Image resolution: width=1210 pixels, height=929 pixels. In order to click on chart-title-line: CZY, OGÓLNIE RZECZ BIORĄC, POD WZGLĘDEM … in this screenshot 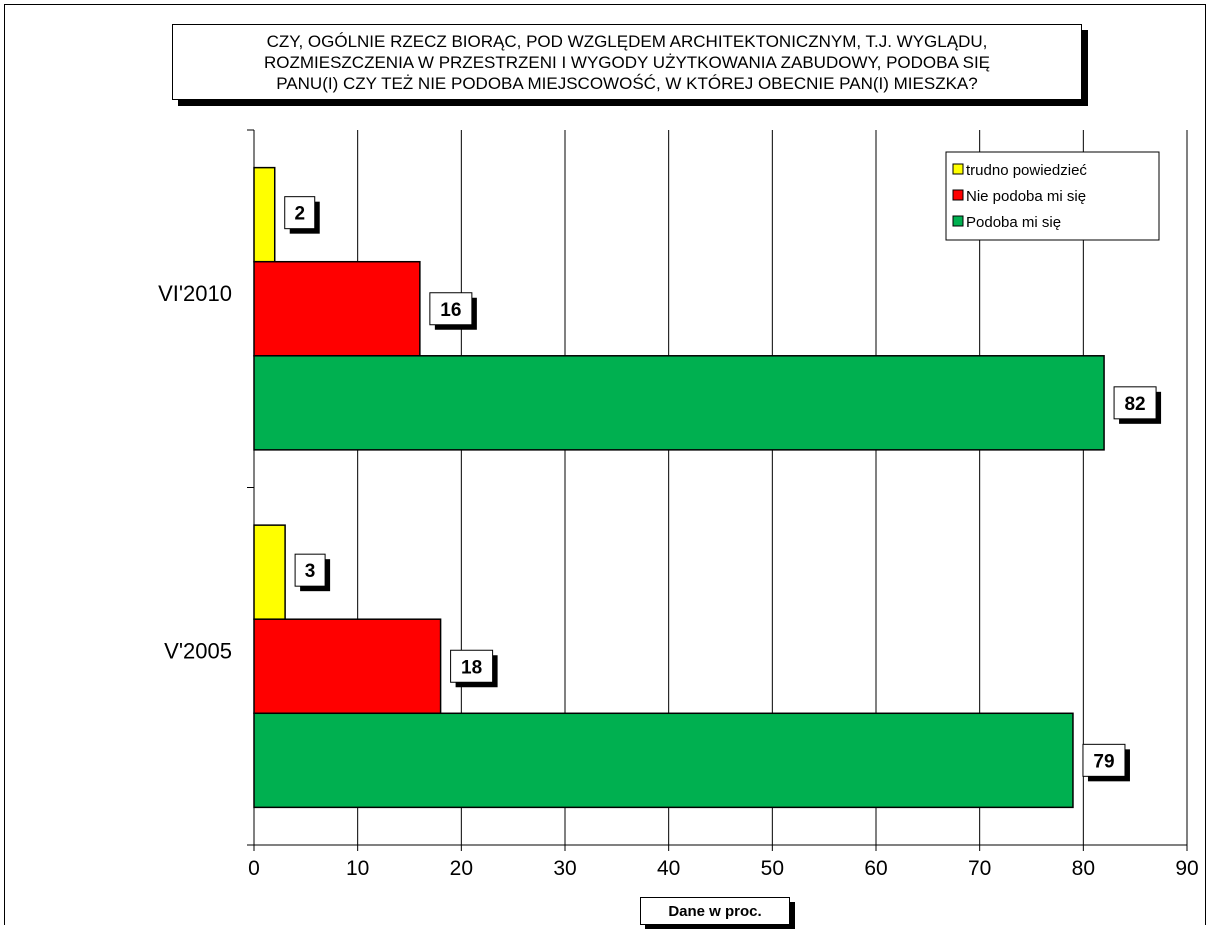, I will do `click(627, 41)`.